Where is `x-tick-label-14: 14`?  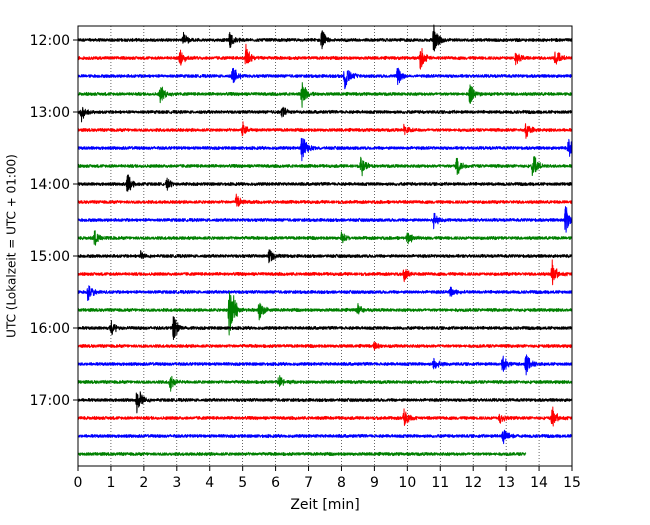 x-tick-label-14: 14 is located at coordinates (539, 483).